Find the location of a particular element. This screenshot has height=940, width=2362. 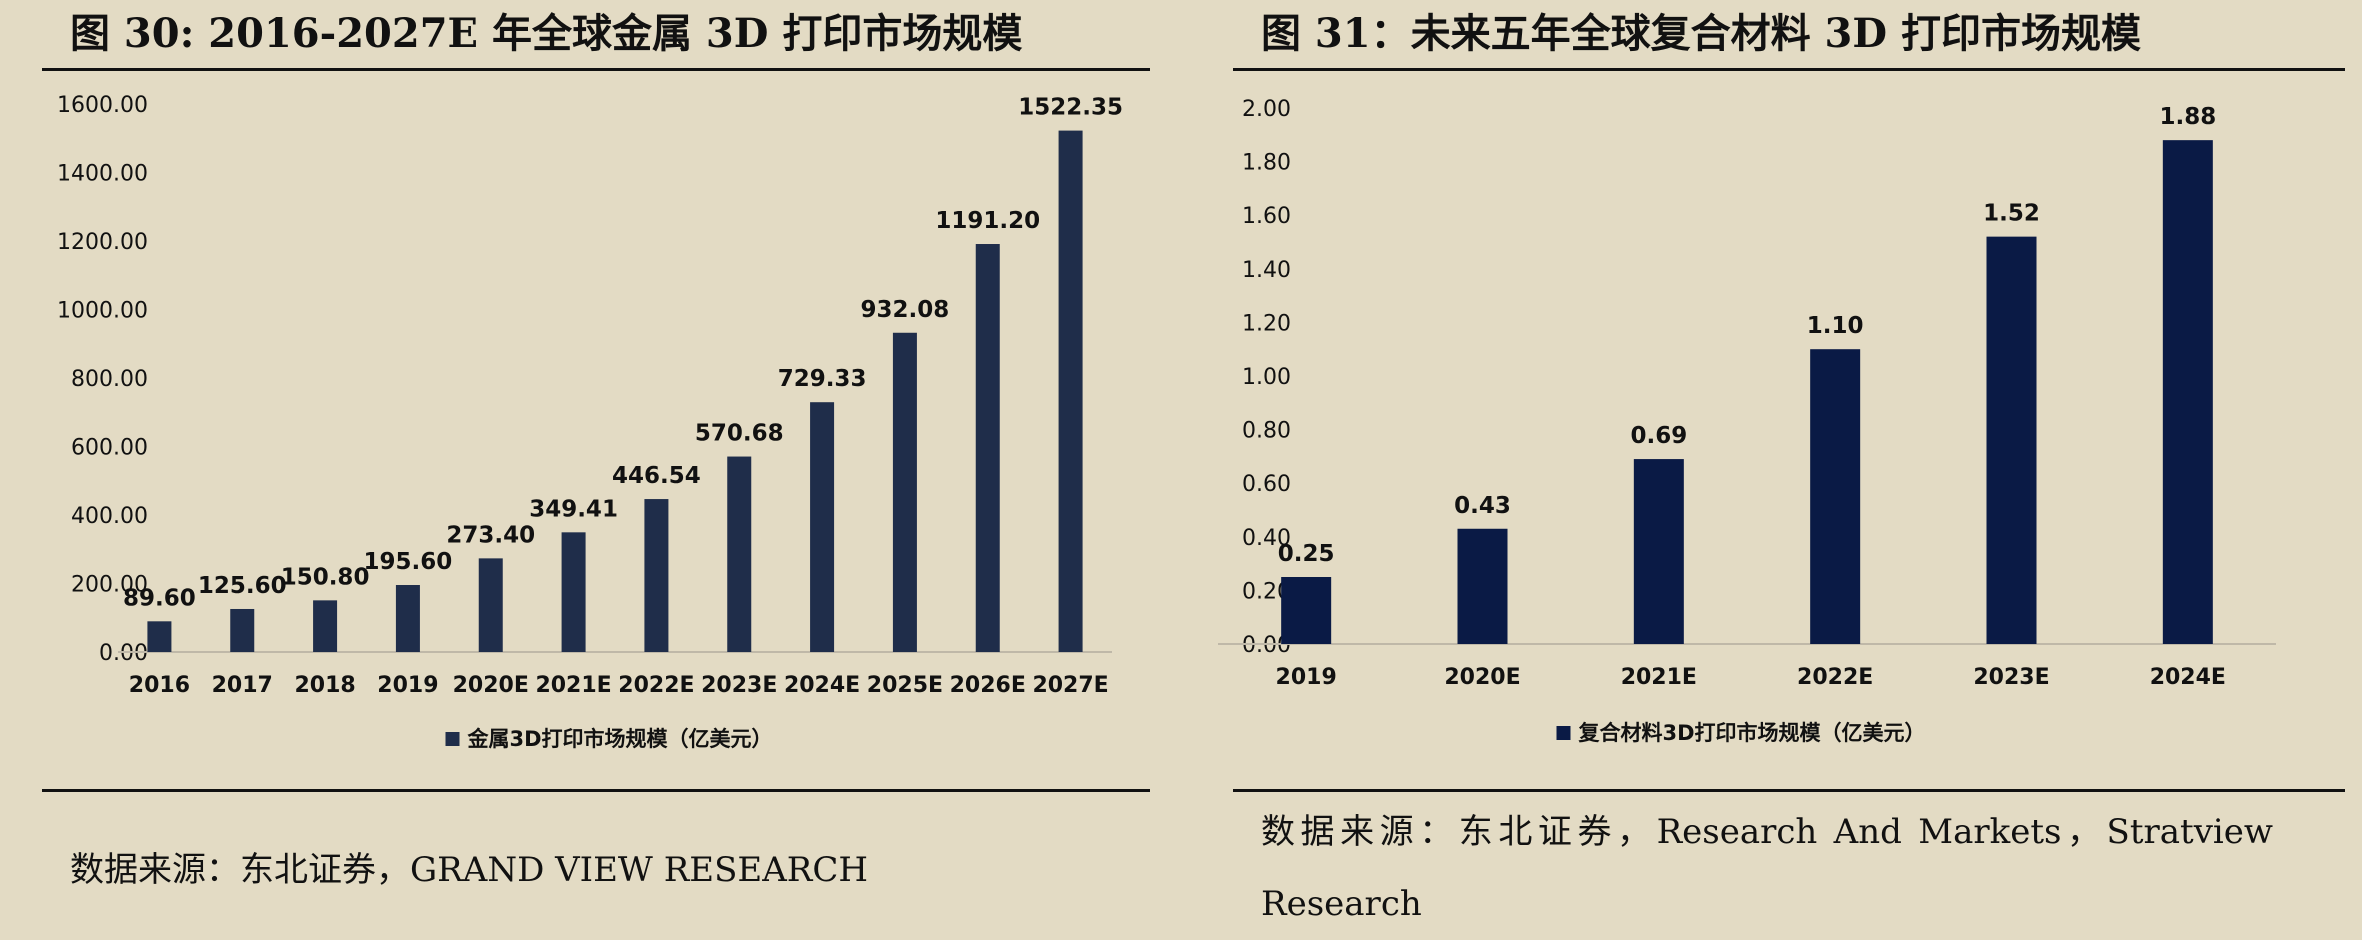

data-label: 570.68 is located at coordinates (739, 434).